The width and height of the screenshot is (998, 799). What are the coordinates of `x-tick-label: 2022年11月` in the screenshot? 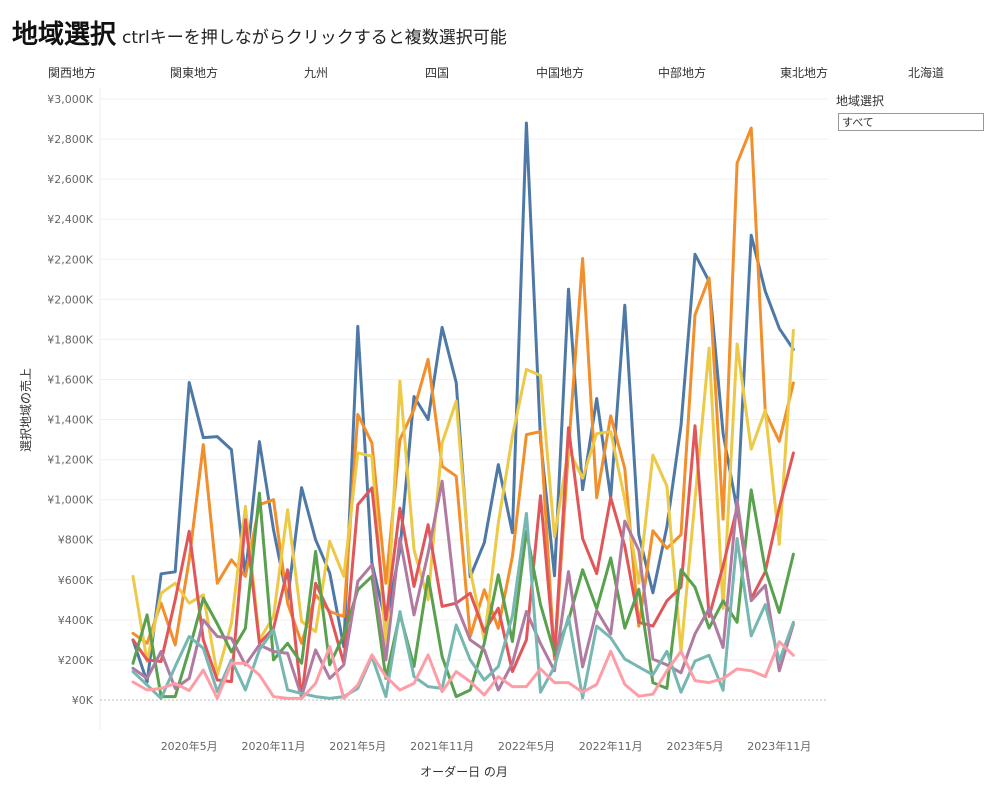 It's located at (611, 746).